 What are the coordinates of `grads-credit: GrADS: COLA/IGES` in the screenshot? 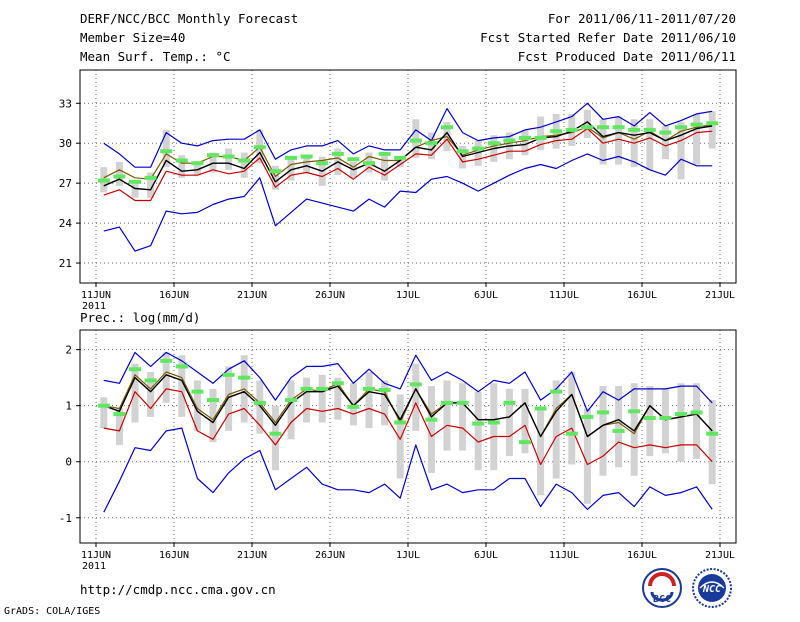 It's located at (52, 611).